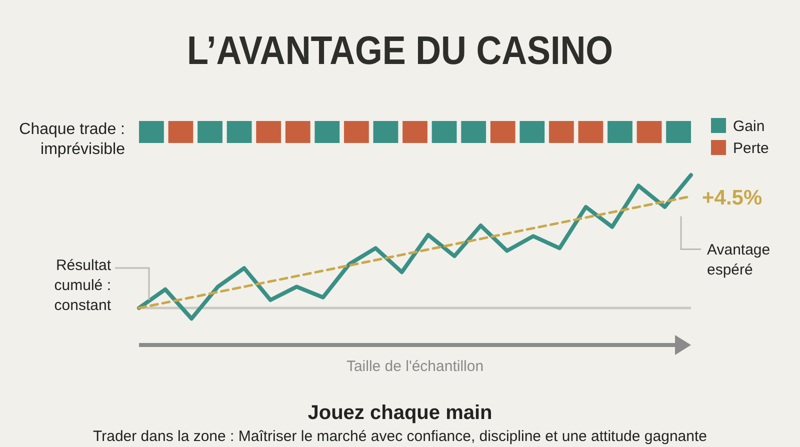 Image resolution: width=800 pixels, height=447 pixels. I want to click on text: Avantage espéré, so click(738, 259).